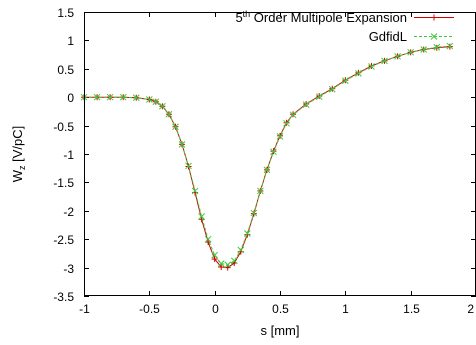  What do you see at coordinates (238, 17) in the screenshot?
I see `legend-label-base: 5` at bounding box center [238, 17].